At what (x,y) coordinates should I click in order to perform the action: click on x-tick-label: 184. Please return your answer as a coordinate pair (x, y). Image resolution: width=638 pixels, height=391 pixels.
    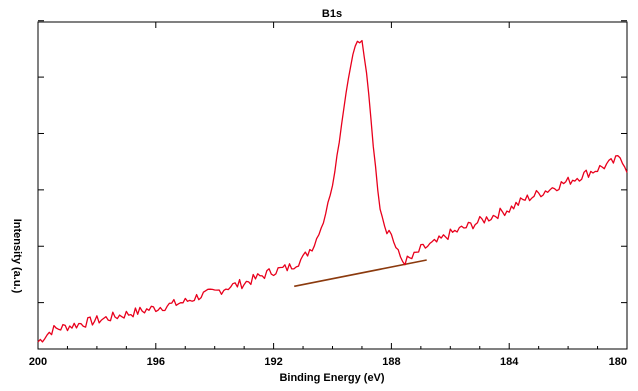
    Looking at the image, I should click on (509, 362).